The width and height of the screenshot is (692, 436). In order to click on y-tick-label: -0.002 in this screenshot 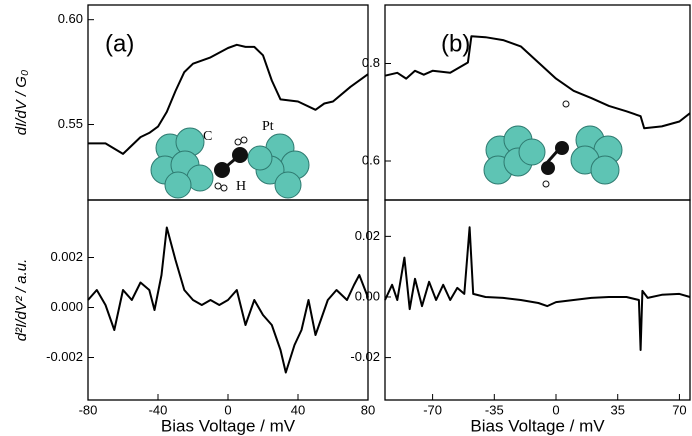, I will do `click(64, 356)`.